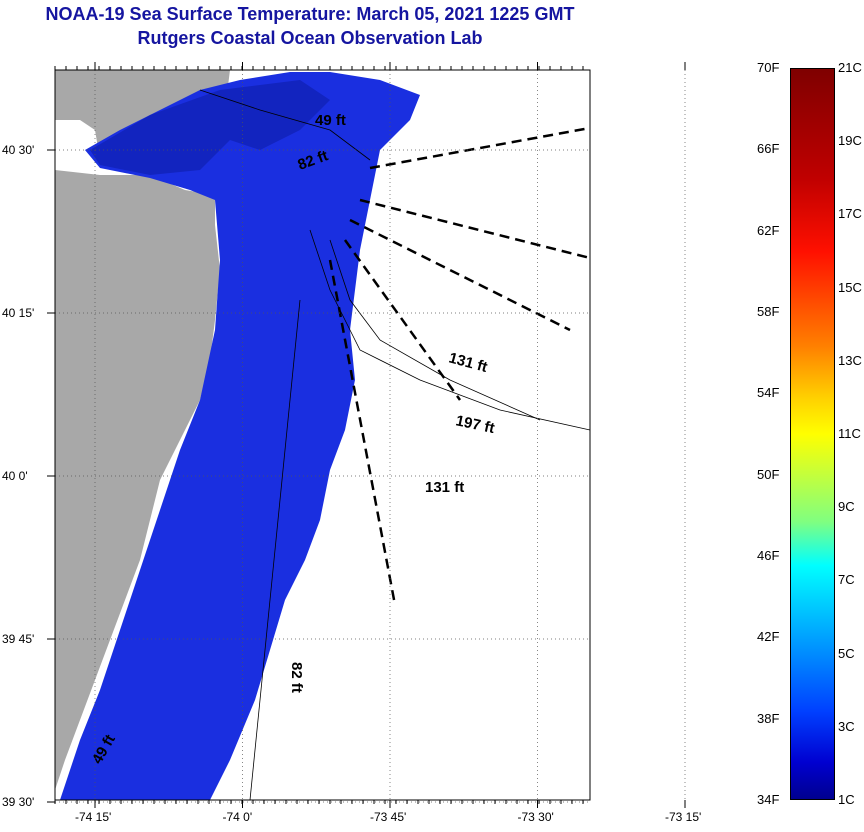 Image resolution: width=864 pixels, height=832 pixels. I want to click on lon-tick-label: -74 15', so click(93, 817).